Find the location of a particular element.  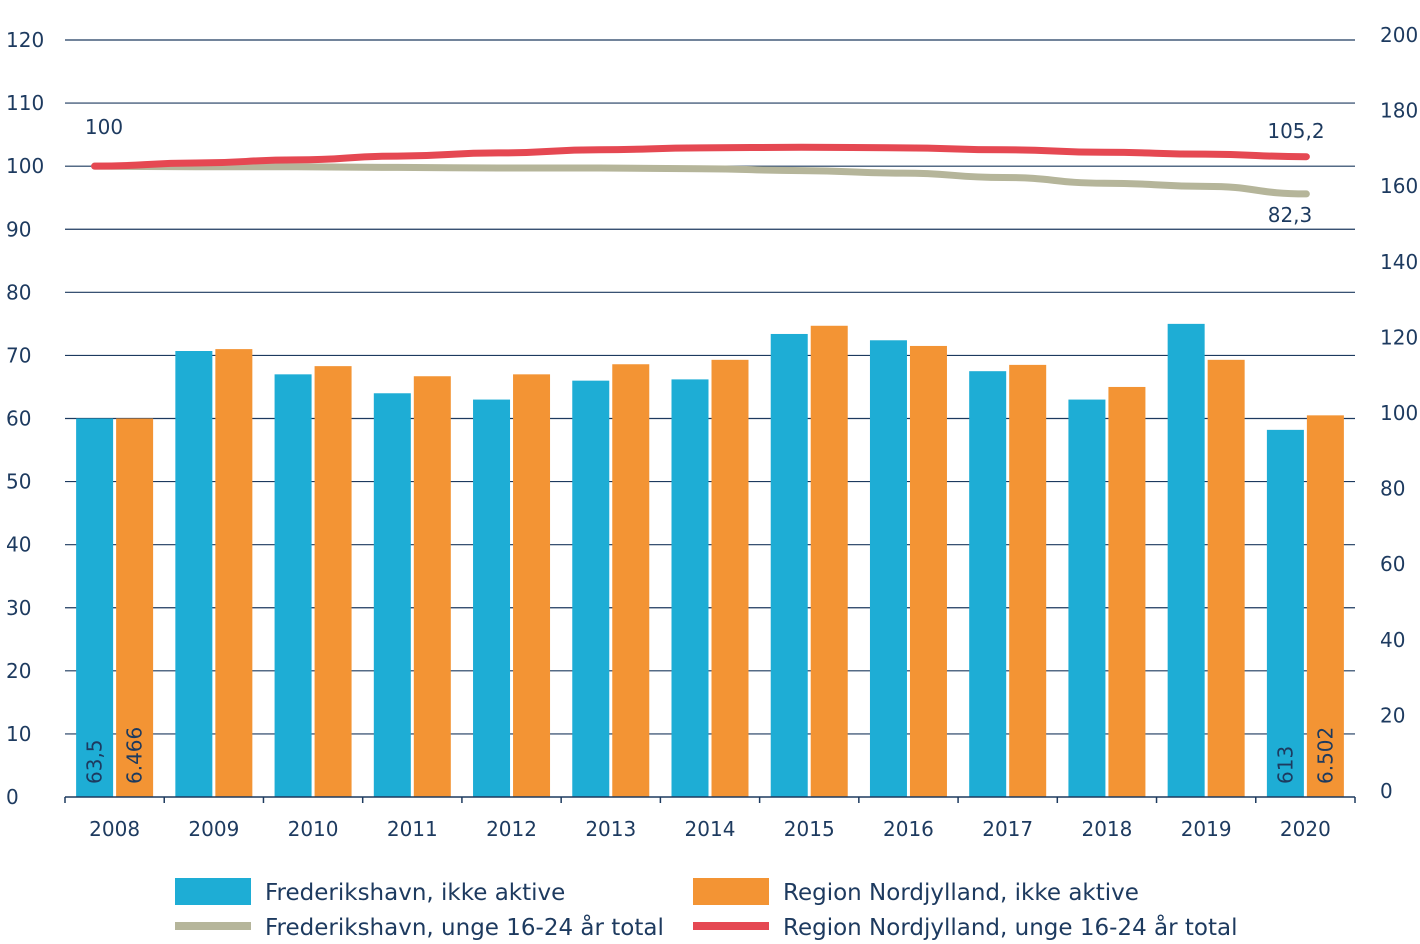

bar-frederikshavn-2010 is located at coordinates (293, 585).